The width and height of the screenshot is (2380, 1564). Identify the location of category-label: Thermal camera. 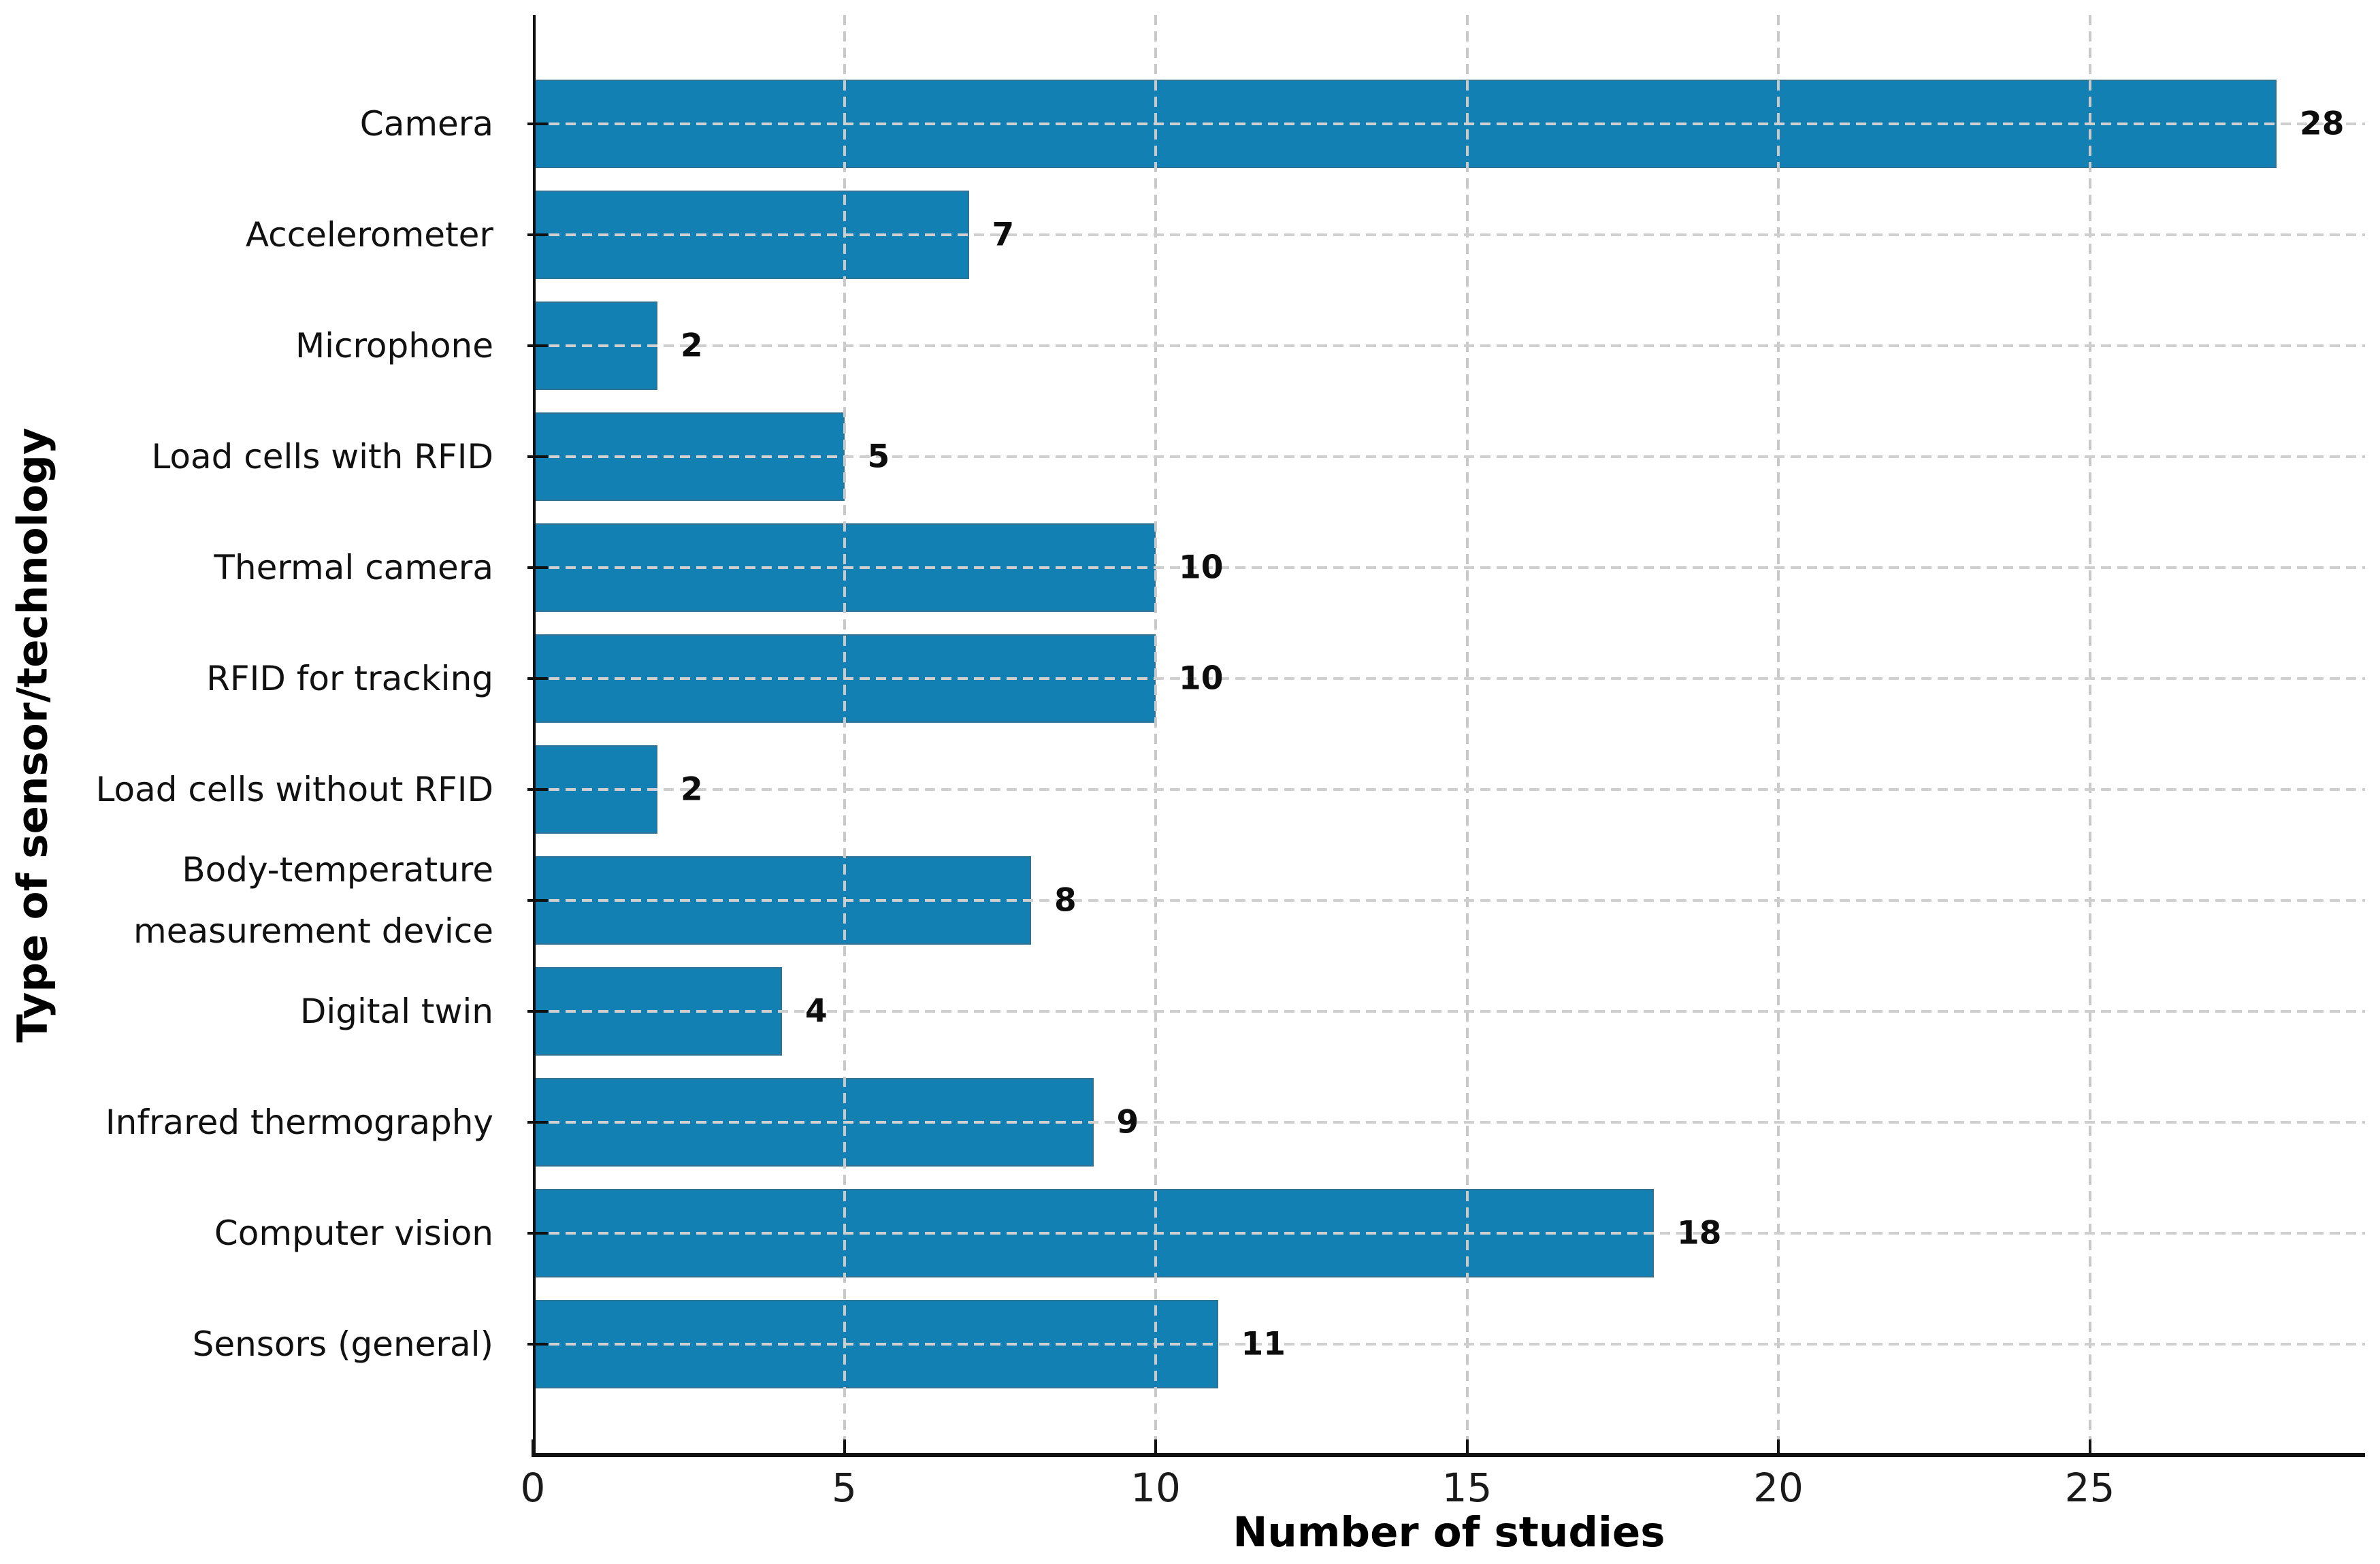
(354, 567).